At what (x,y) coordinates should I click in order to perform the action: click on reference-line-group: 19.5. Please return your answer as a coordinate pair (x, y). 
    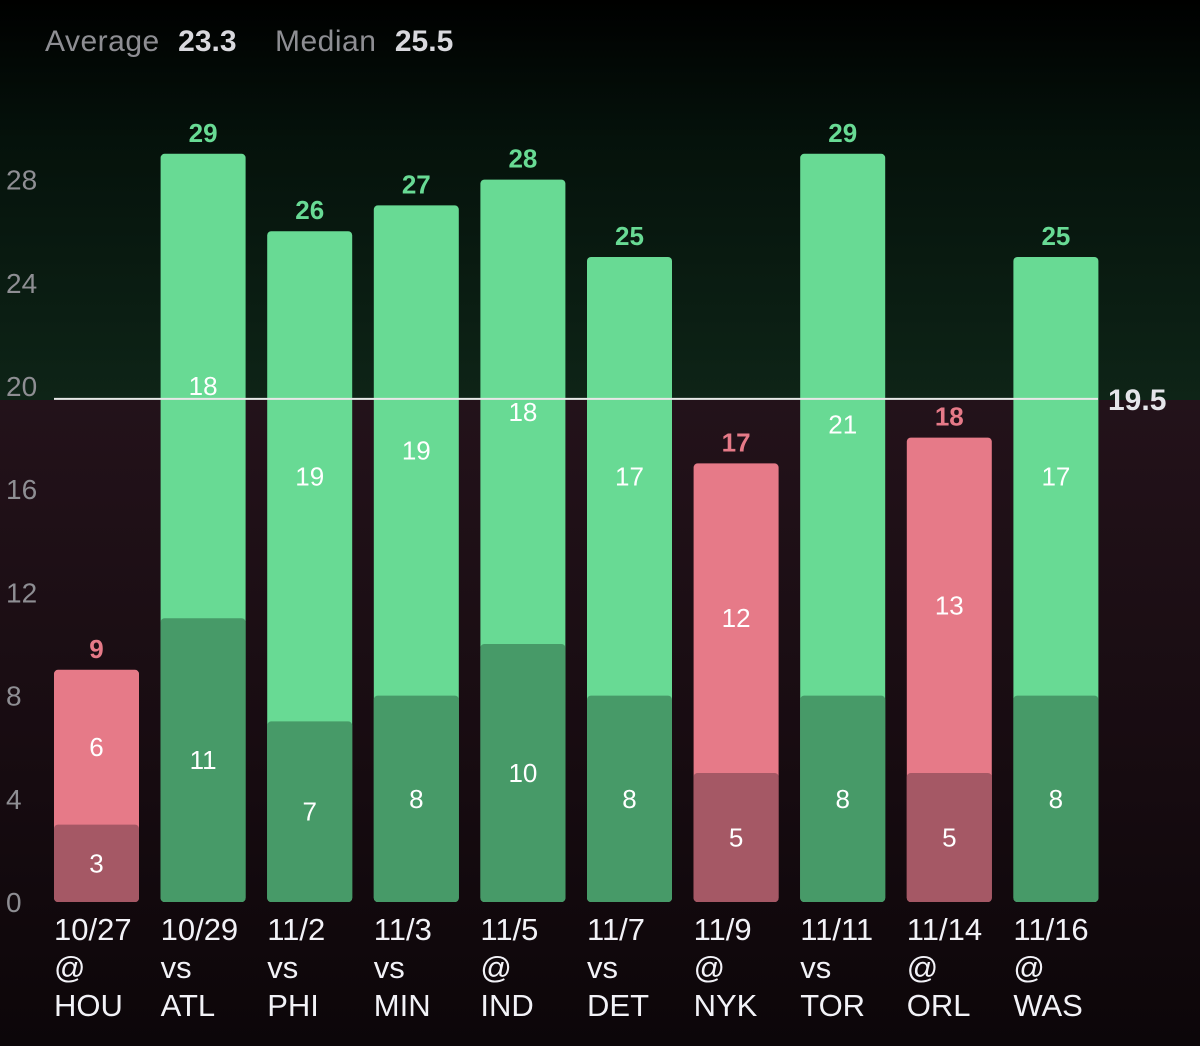
    Looking at the image, I should click on (610, 400).